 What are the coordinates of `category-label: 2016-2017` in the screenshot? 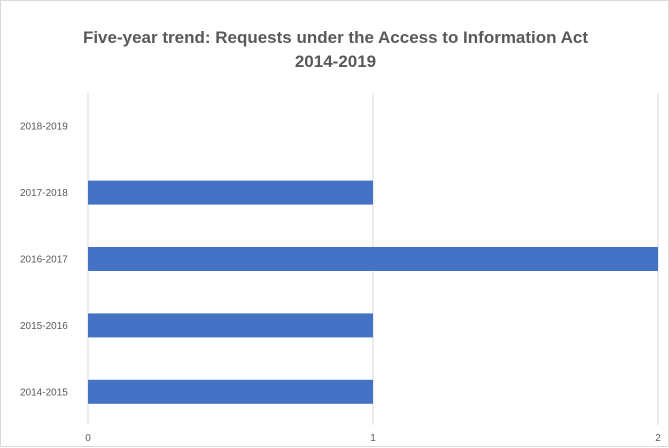 It's located at (44, 260).